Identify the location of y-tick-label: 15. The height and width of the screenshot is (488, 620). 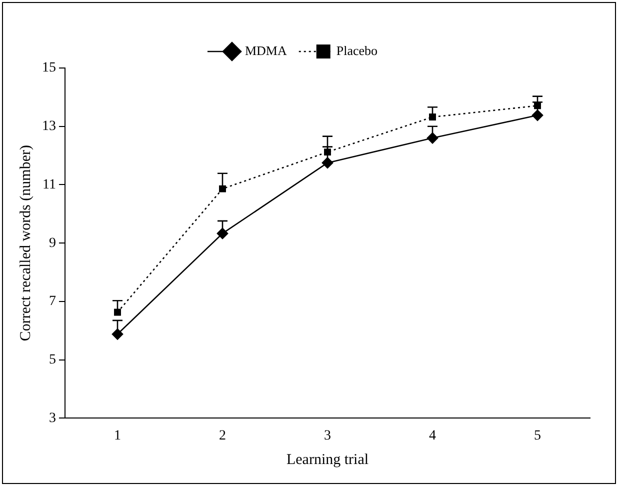
(49, 68).